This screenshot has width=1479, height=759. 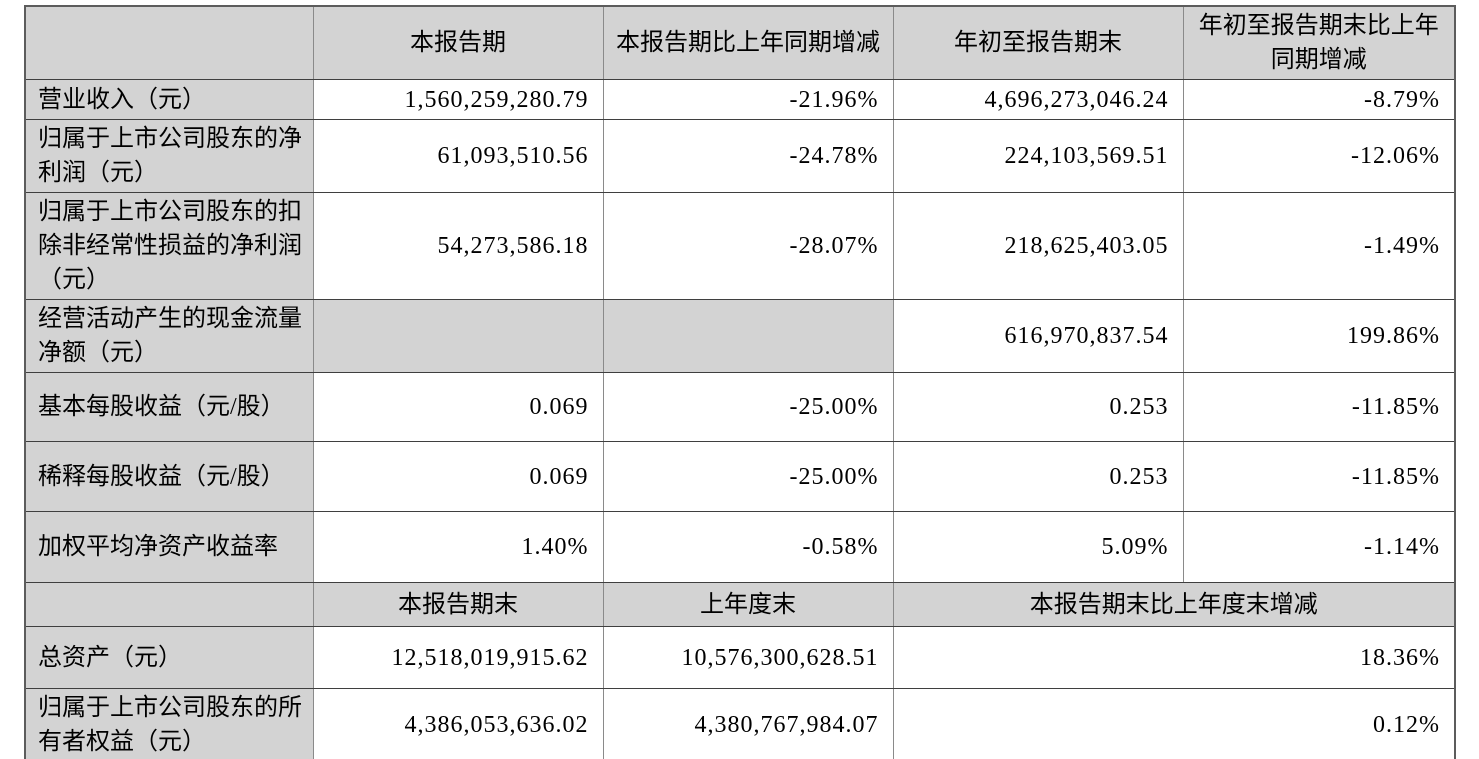 I want to click on cell-ytd-yoy: 199.86%, so click(x=1319, y=336).